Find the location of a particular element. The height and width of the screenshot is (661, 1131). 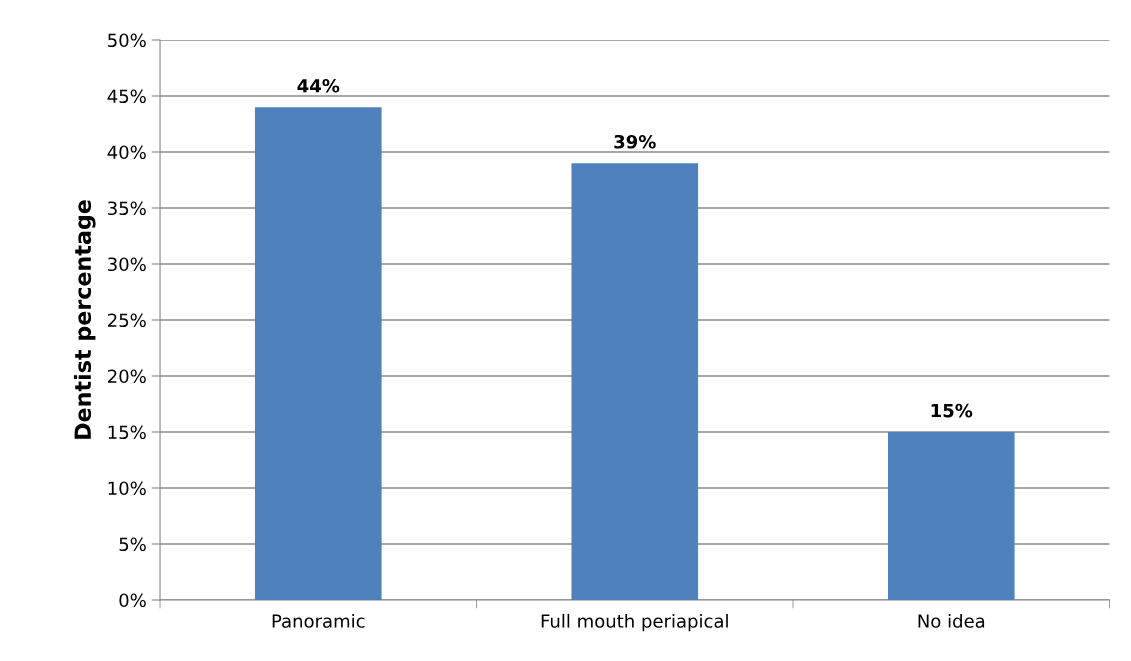

data-label: 39% is located at coordinates (635, 141).